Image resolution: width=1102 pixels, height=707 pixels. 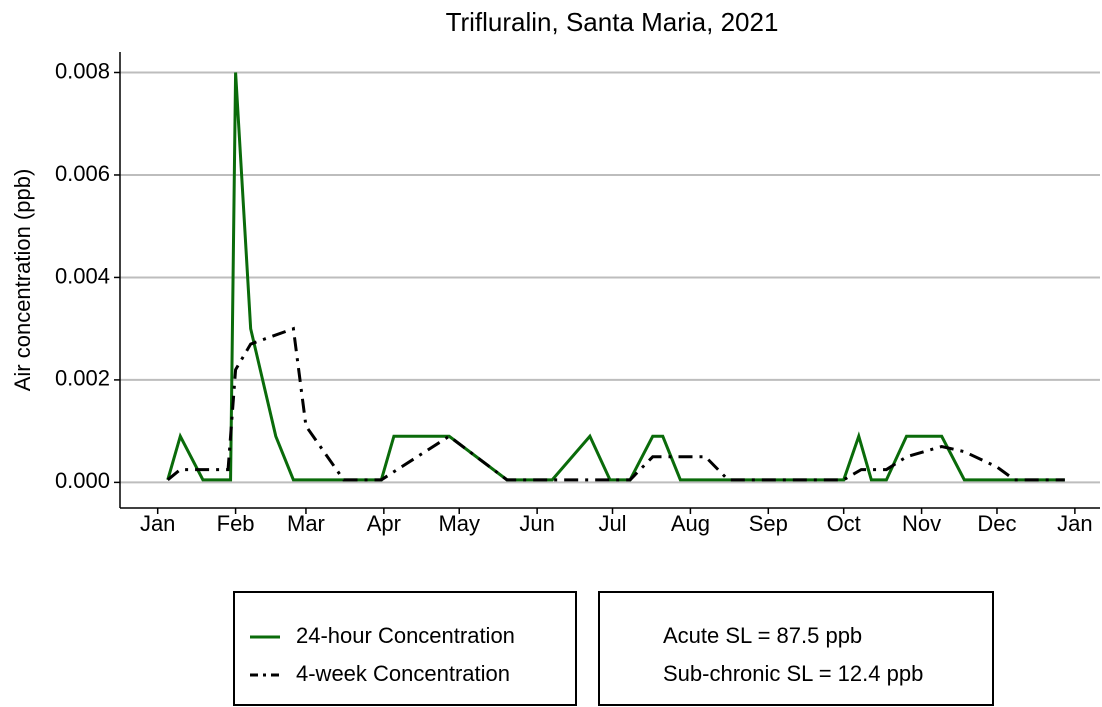 I want to click on y-tick-label: 0.002, so click(x=82, y=378).